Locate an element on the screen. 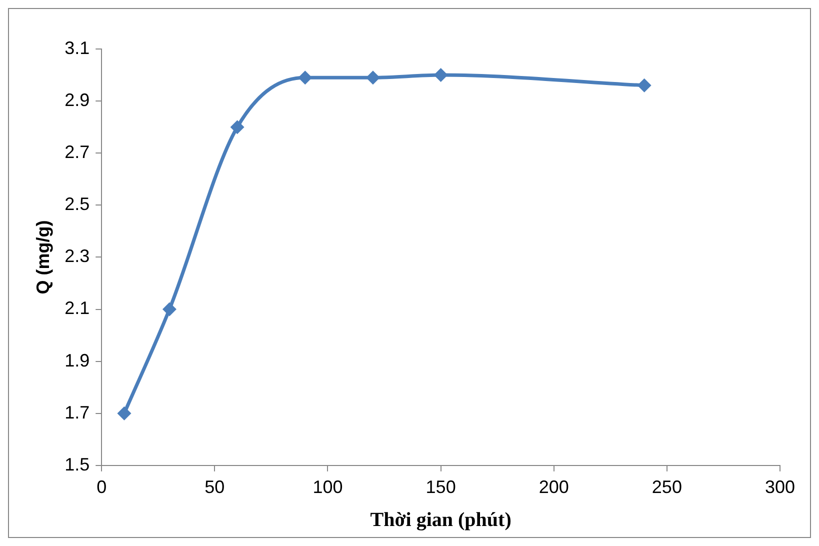 The width and height of the screenshot is (819, 546). y-axis-title: Q (mg/g) is located at coordinates (42, 257).